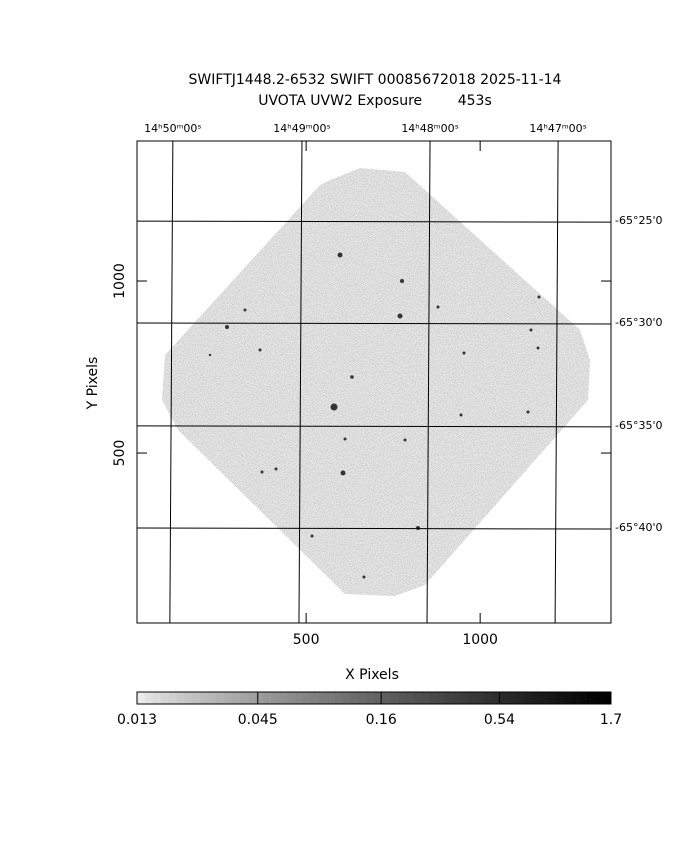  What do you see at coordinates (557, 128) in the screenshot?
I see `x2-tick-label: 14ʰ47ᵐ00ˢ` at bounding box center [557, 128].